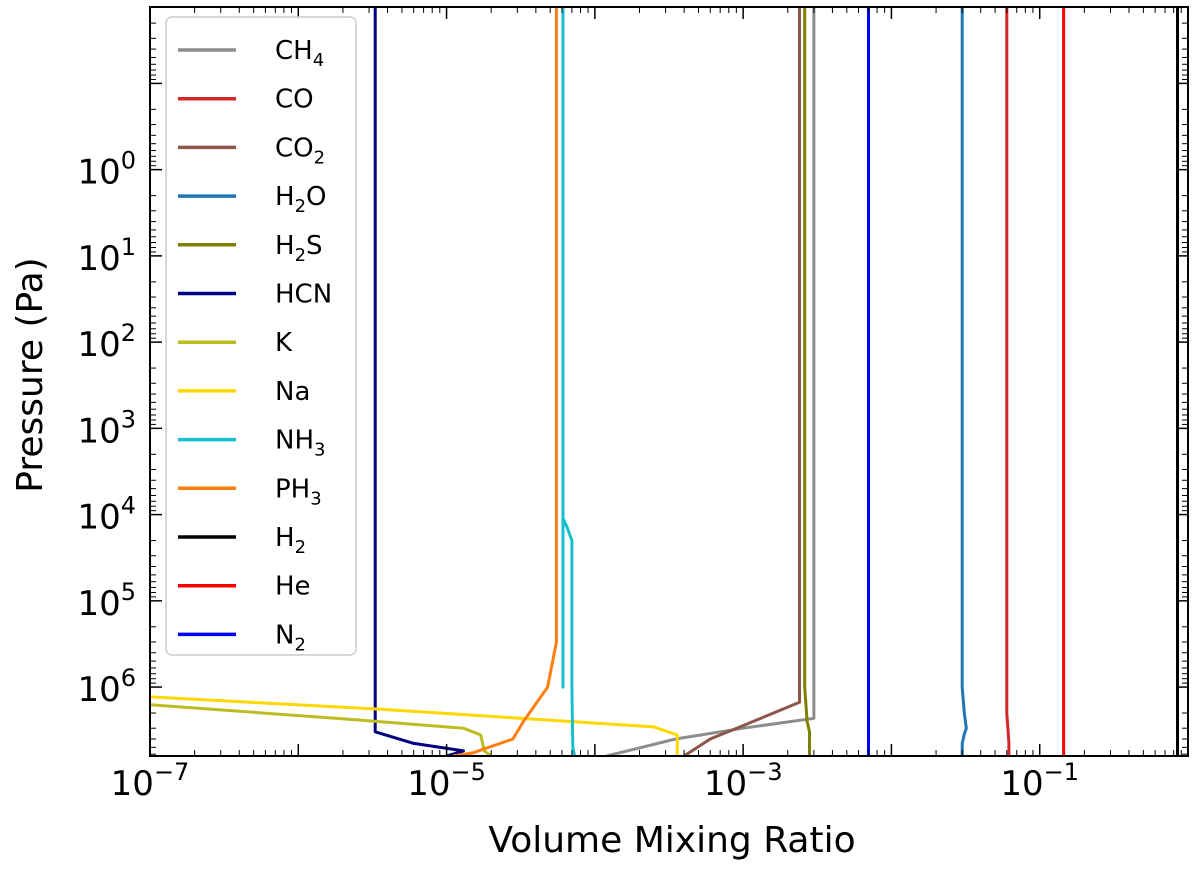 The image size is (1200, 877). Describe the element at coordinates (30, 374) in the screenshot. I see `y-axis-title: Pressure (Pa)` at that location.